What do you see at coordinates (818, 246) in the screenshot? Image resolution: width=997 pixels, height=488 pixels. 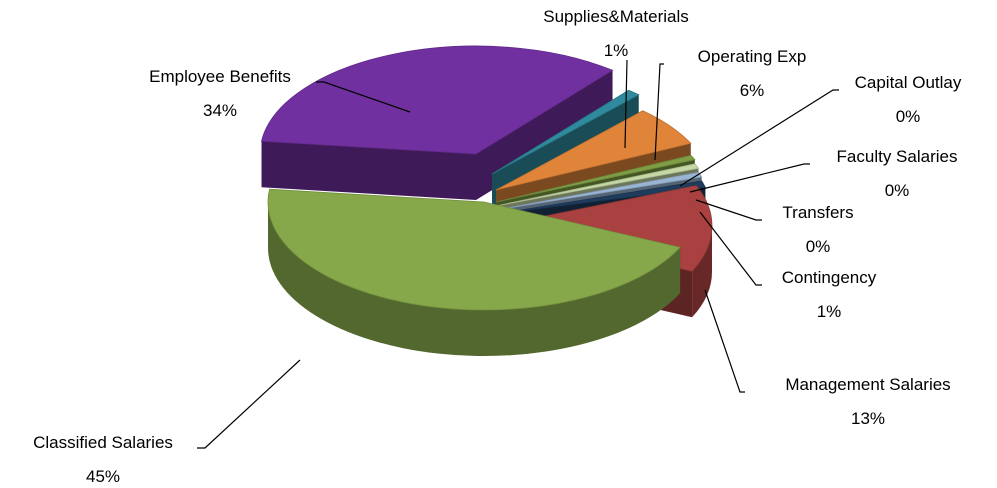 I see `slice-percent-transfers: 0%` at bounding box center [818, 246].